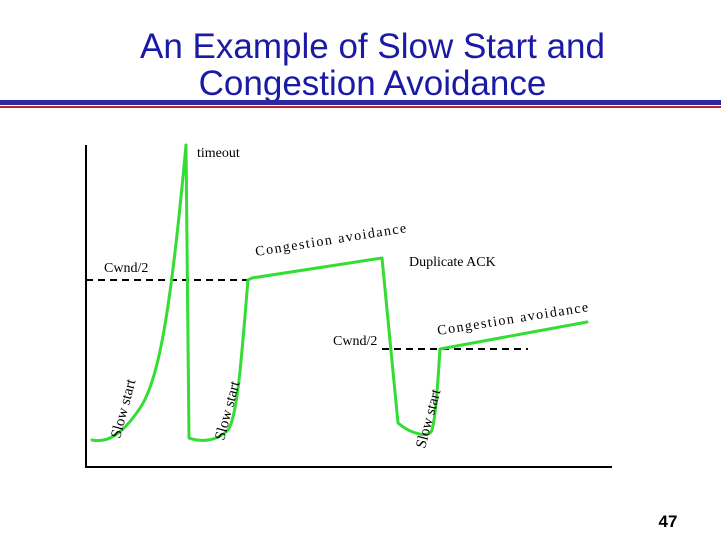  I want to click on congestion-avoidance-label-1: Congestion avoidance, so click(331, 240).